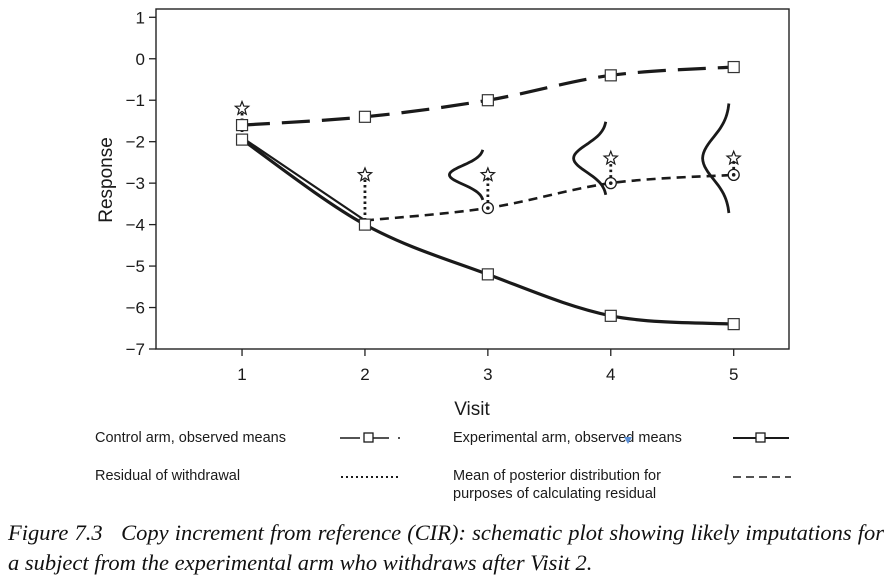 This screenshot has width=891, height=586. Describe the element at coordinates (650, 438) in the screenshot. I see `legend-experimental-text-b: ed means` at that location.